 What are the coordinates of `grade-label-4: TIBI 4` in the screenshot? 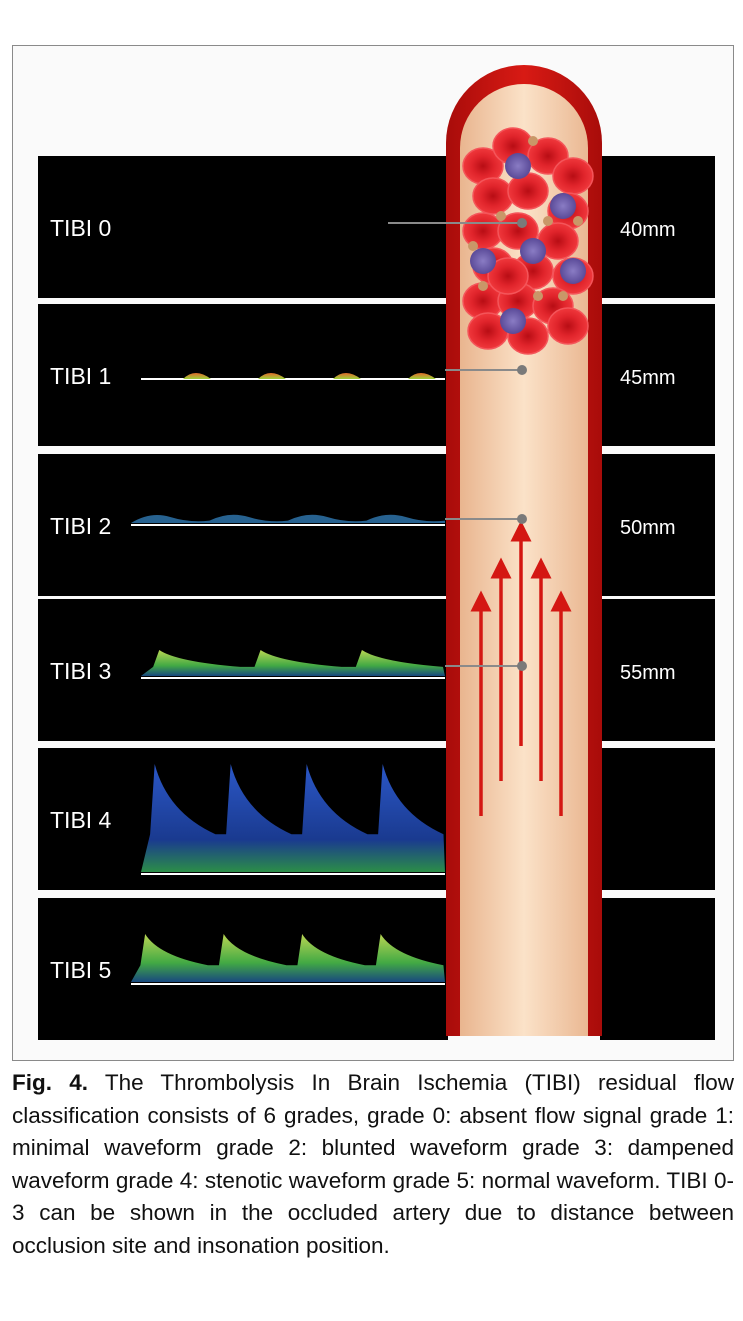 It's located at (81, 820).